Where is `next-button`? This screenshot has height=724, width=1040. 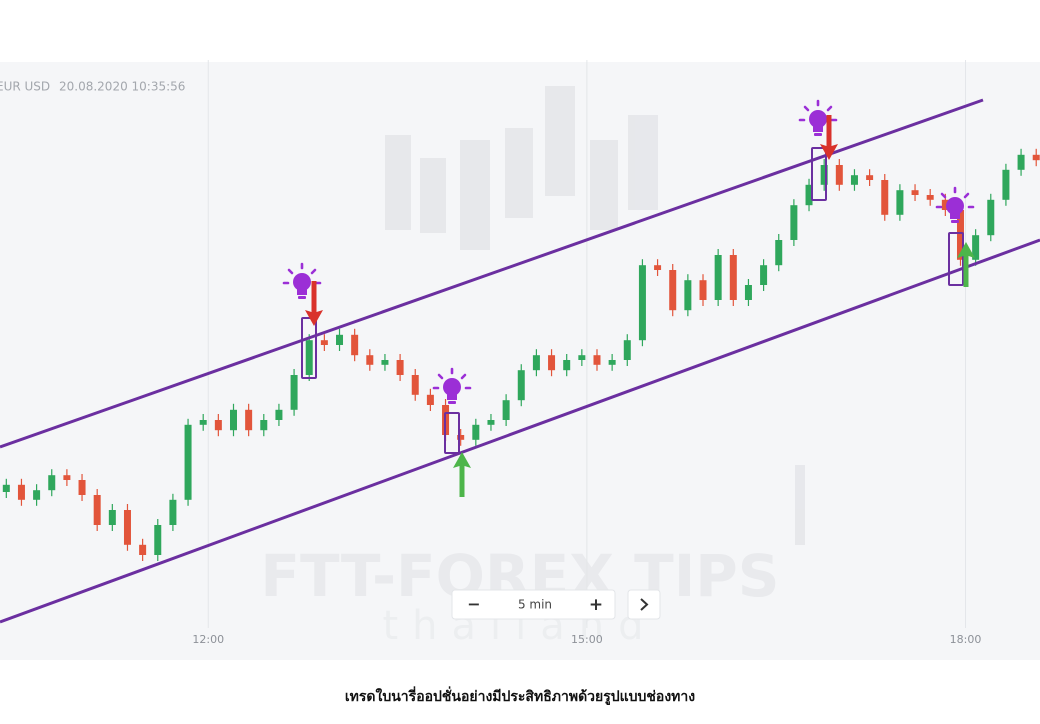
next-button is located at coordinates (644, 604).